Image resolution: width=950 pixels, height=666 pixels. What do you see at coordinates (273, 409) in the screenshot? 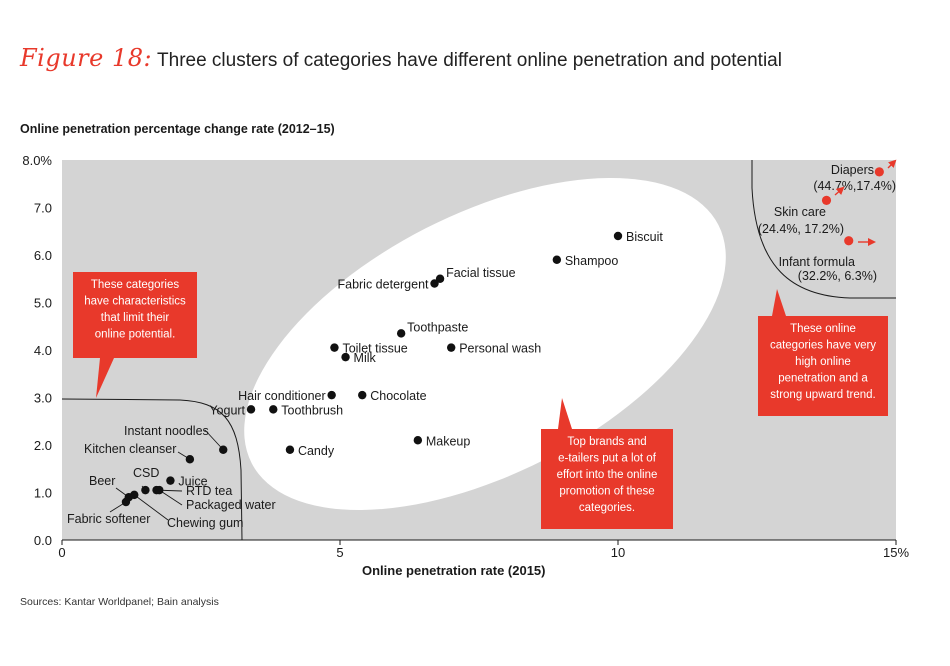
I see `point-toothbrush` at bounding box center [273, 409].